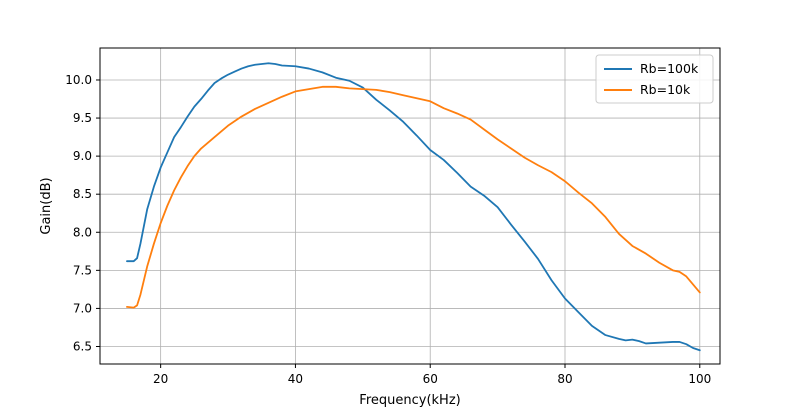 The width and height of the screenshot is (800, 413). What do you see at coordinates (669, 68) in the screenshot?
I see `legend-entry-label: Rb=100k` at bounding box center [669, 68].